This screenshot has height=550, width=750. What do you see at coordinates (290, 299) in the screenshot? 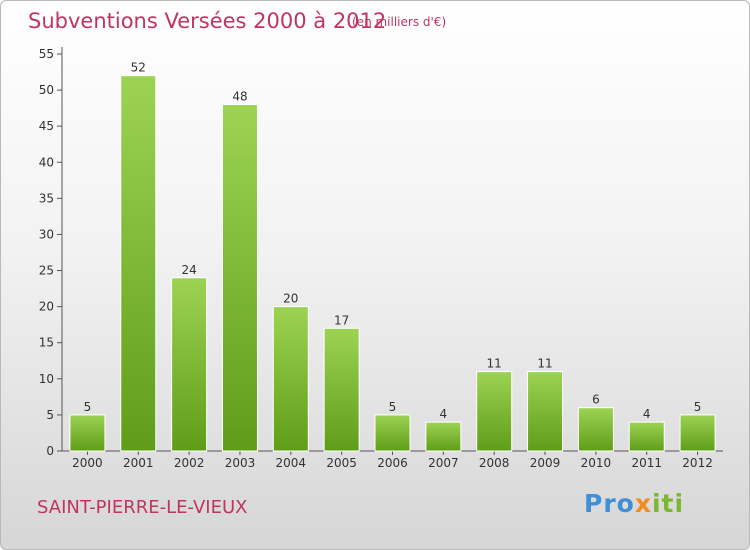
I see `data-label: 20` at bounding box center [290, 299].